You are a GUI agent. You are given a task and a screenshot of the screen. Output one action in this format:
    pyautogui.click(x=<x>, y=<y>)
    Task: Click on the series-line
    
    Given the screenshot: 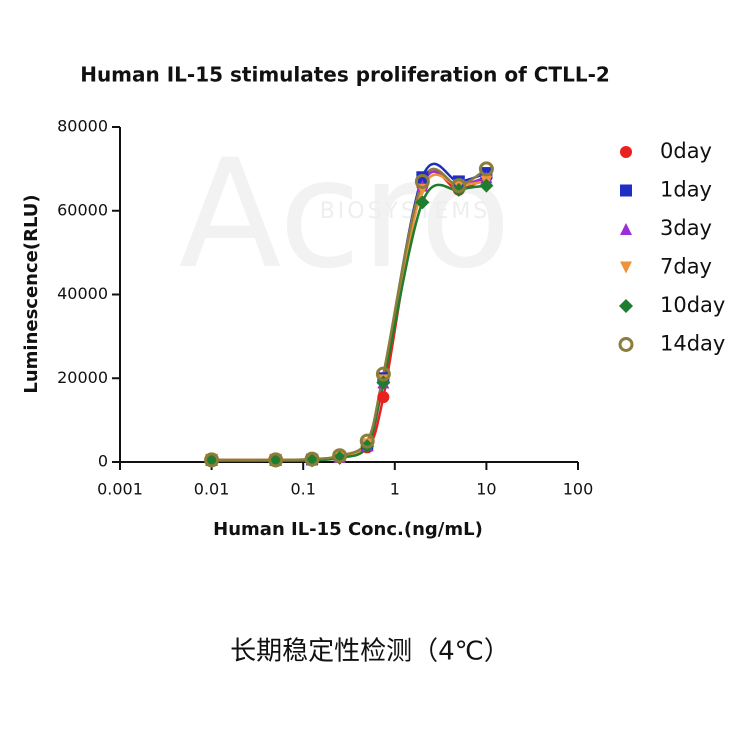 What is the action you would take?
    pyautogui.click(x=349, y=314)
    